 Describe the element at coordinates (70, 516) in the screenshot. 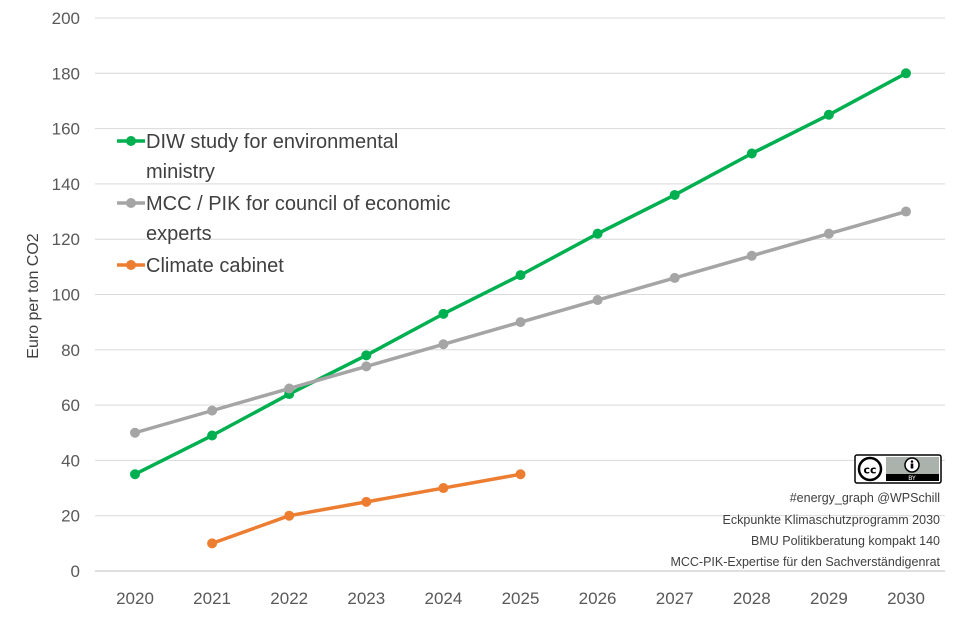

I see `y-tick-label: 20` at that location.